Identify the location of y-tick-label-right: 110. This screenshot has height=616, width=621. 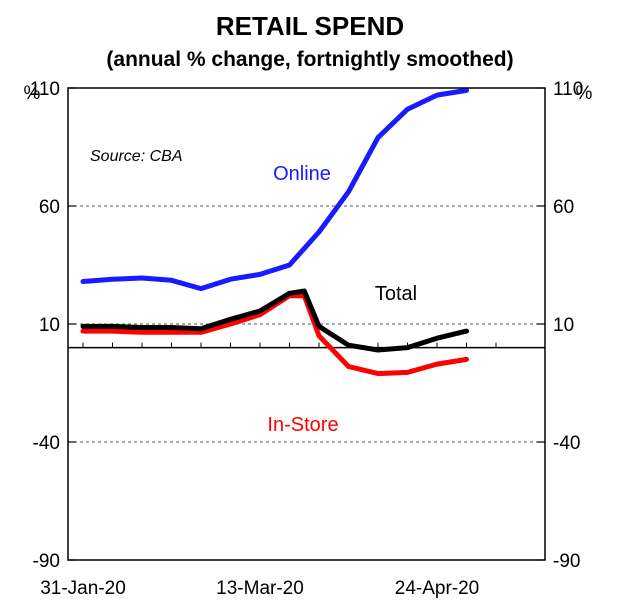
(568, 89).